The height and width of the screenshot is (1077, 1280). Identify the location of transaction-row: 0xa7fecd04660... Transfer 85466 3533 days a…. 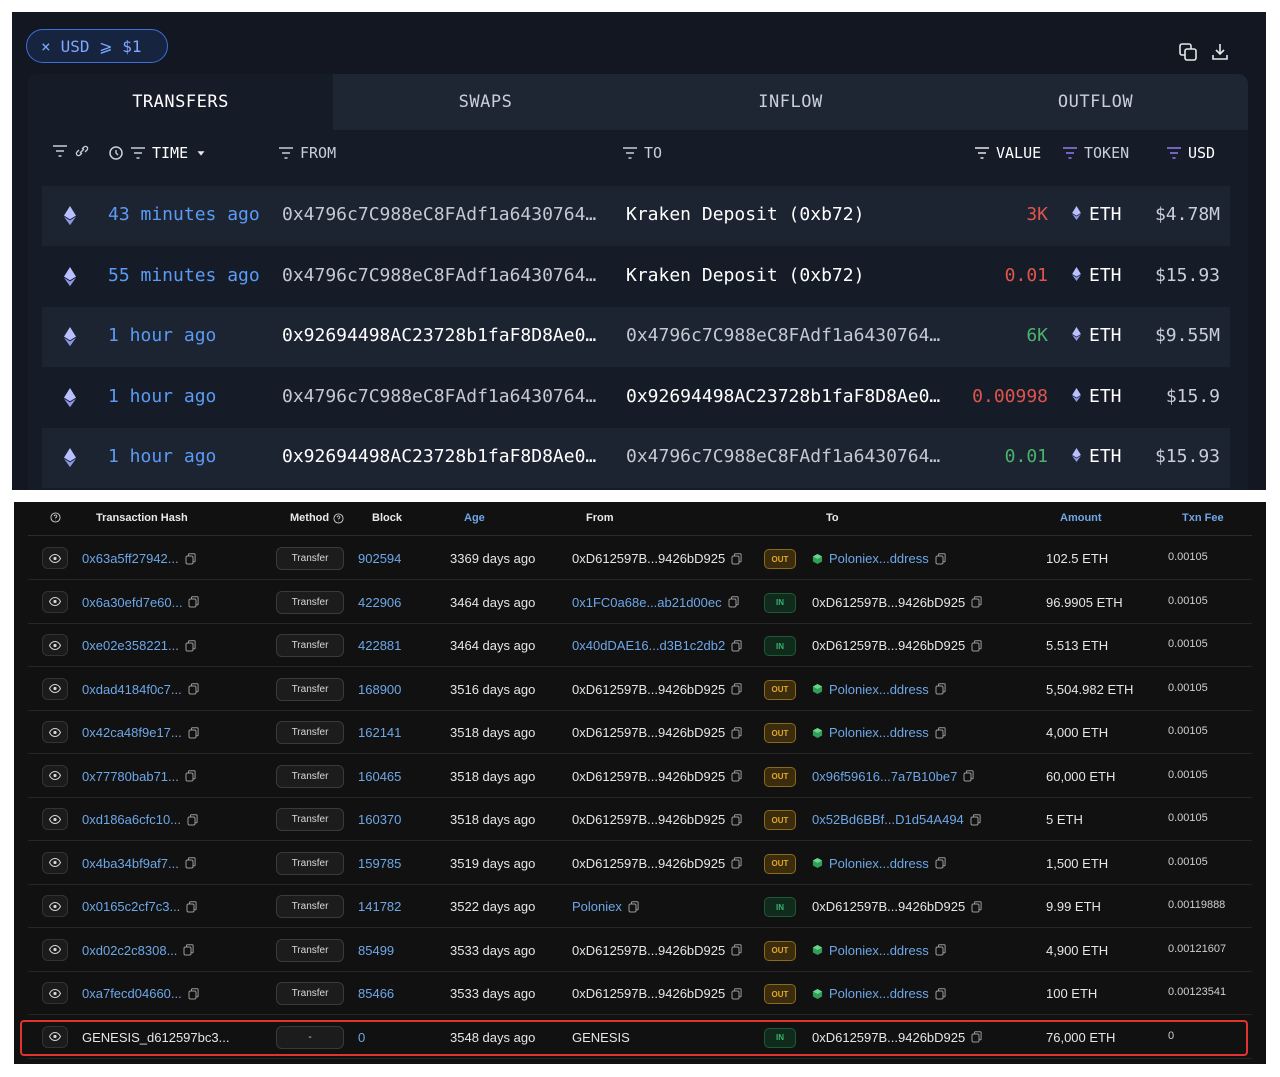
(640, 994).